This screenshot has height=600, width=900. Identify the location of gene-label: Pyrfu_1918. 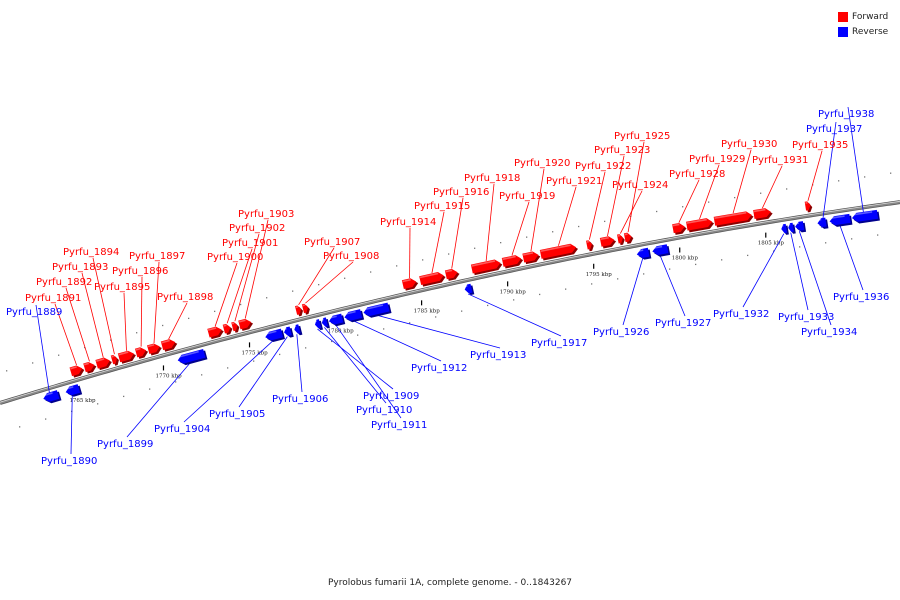
(492, 178).